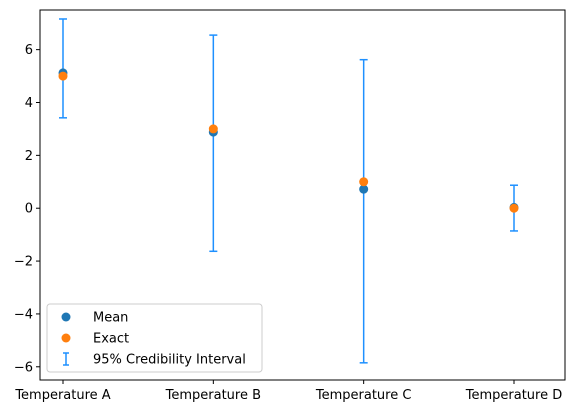  I want to click on legend-label: Exact, so click(111, 339).